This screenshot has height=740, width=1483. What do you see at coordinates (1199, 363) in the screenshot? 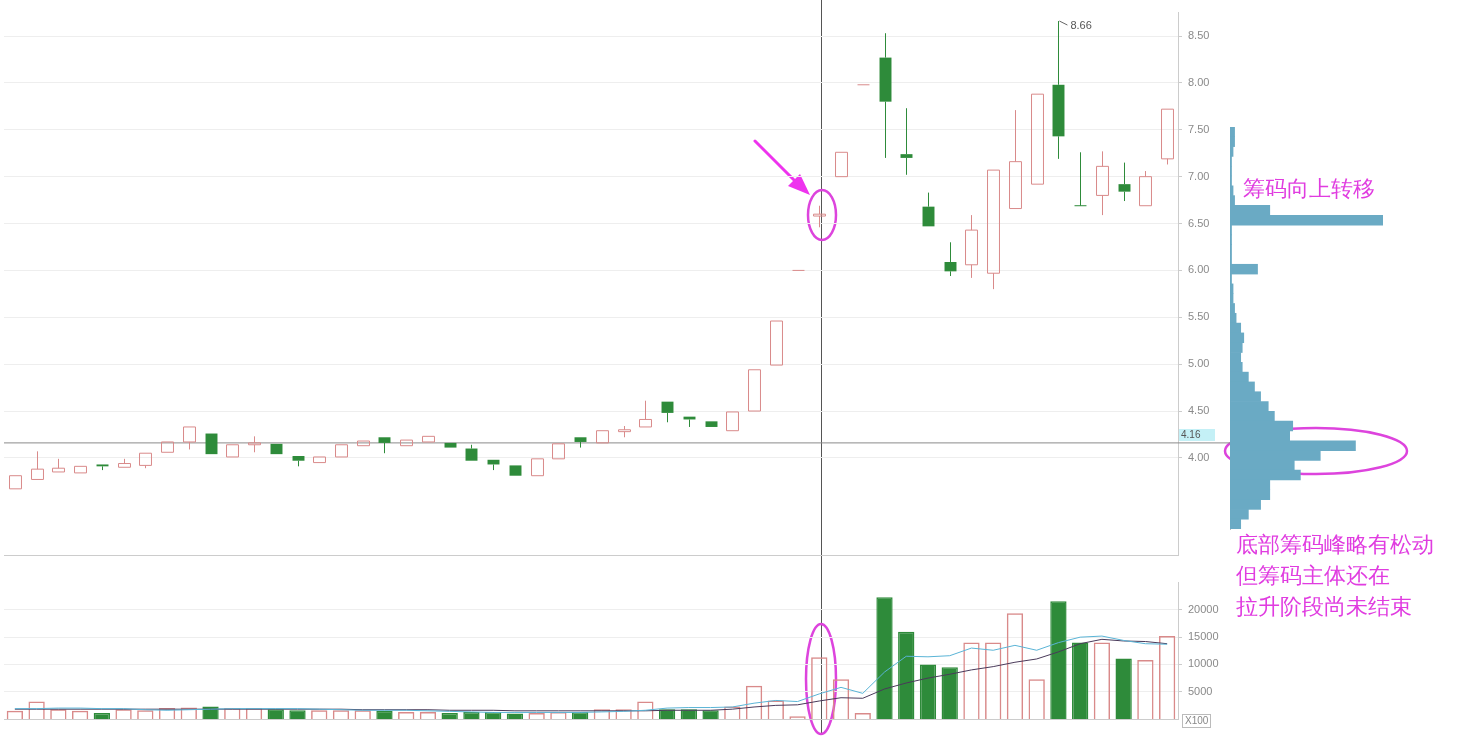
I see `y-tick-label: 5.00` at bounding box center [1199, 363].